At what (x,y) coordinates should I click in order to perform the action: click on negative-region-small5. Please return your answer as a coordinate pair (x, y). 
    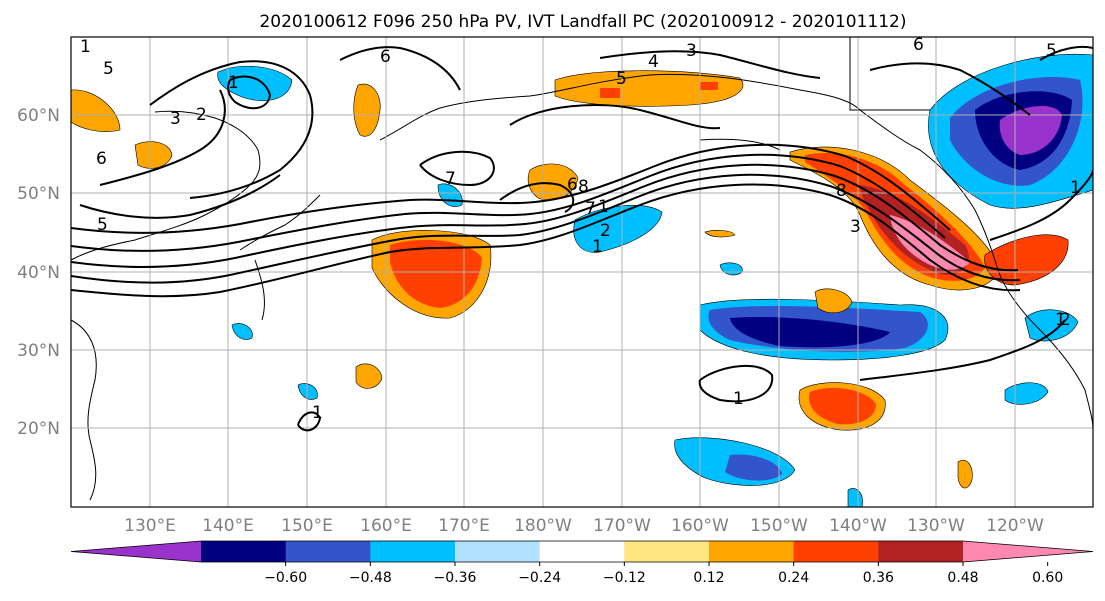
    Looking at the image, I should click on (242, 331).